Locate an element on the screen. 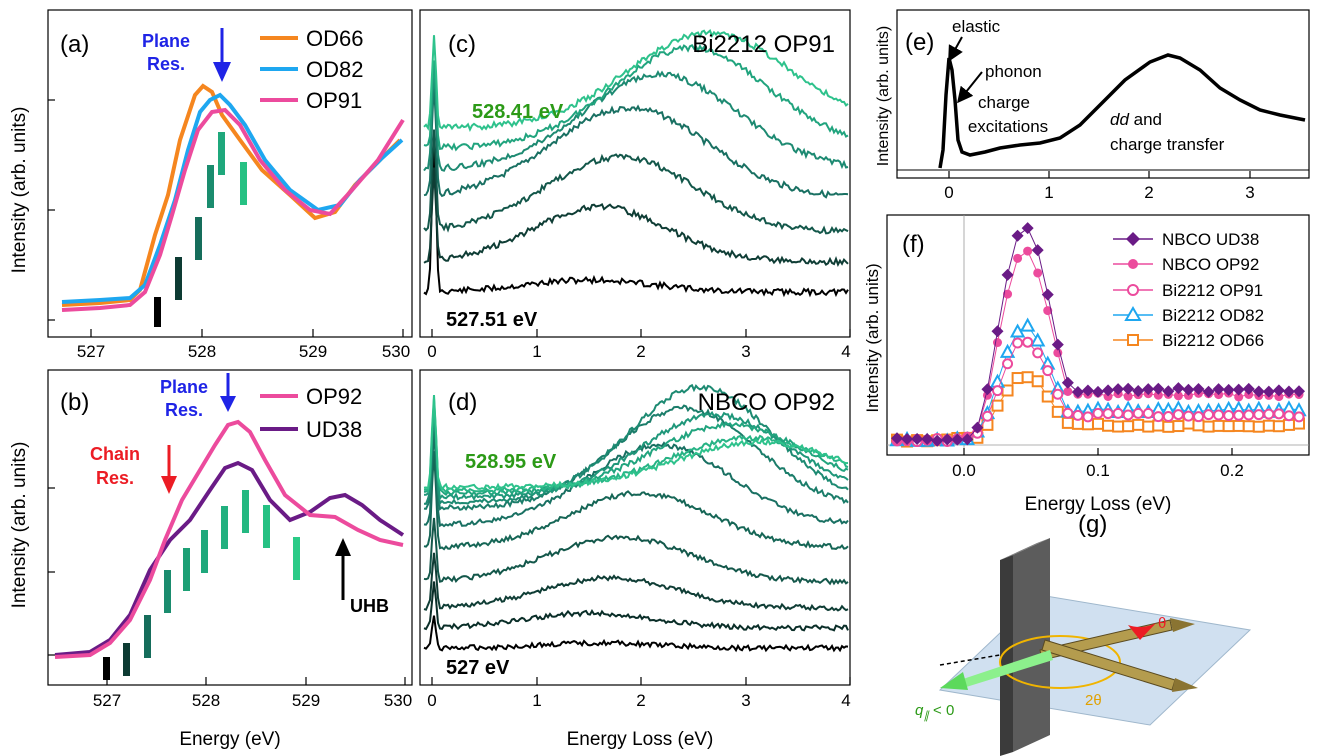 Image resolution: width=1331 pixels, height=756 pixels. panel-c-label: (c) is located at coordinates (462, 44).